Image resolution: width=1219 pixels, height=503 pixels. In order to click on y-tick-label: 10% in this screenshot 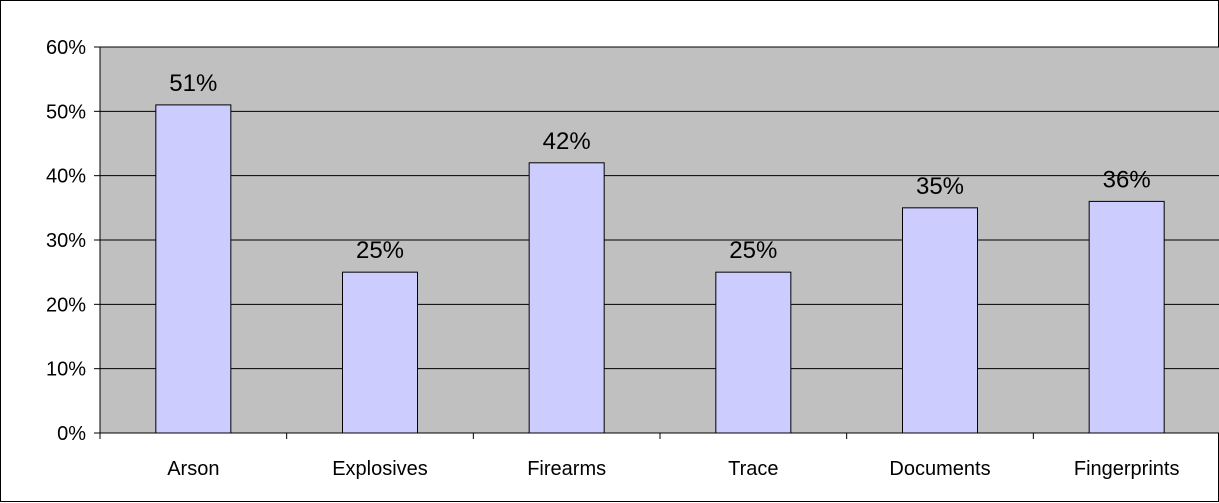, I will do `click(66, 370)`.